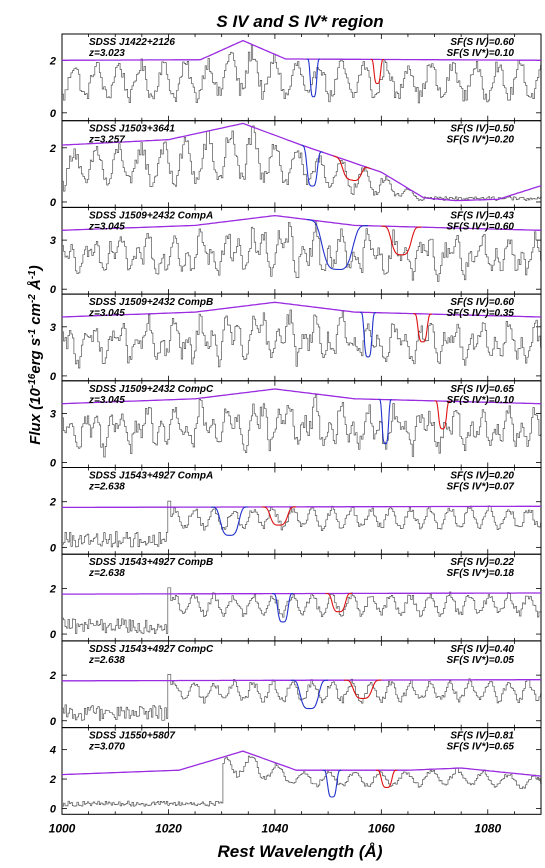 The height and width of the screenshot is (868, 545). I want to click on panel-object-name: SDSS J1509+2432 CompC, so click(151, 389).